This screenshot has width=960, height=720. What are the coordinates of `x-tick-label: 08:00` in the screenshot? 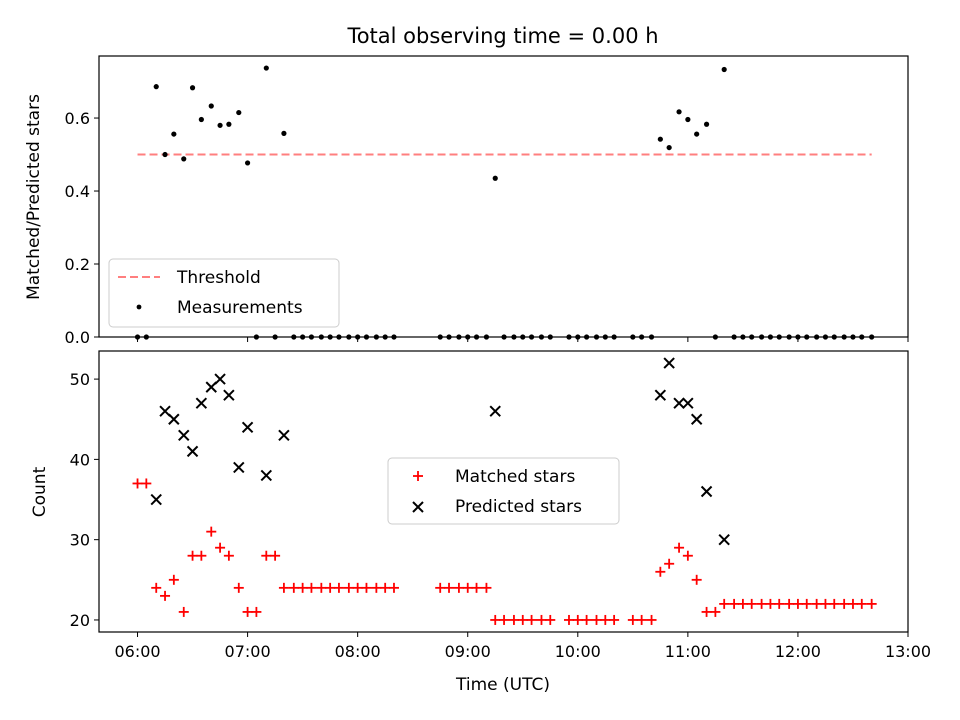 It's located at (358, 651).